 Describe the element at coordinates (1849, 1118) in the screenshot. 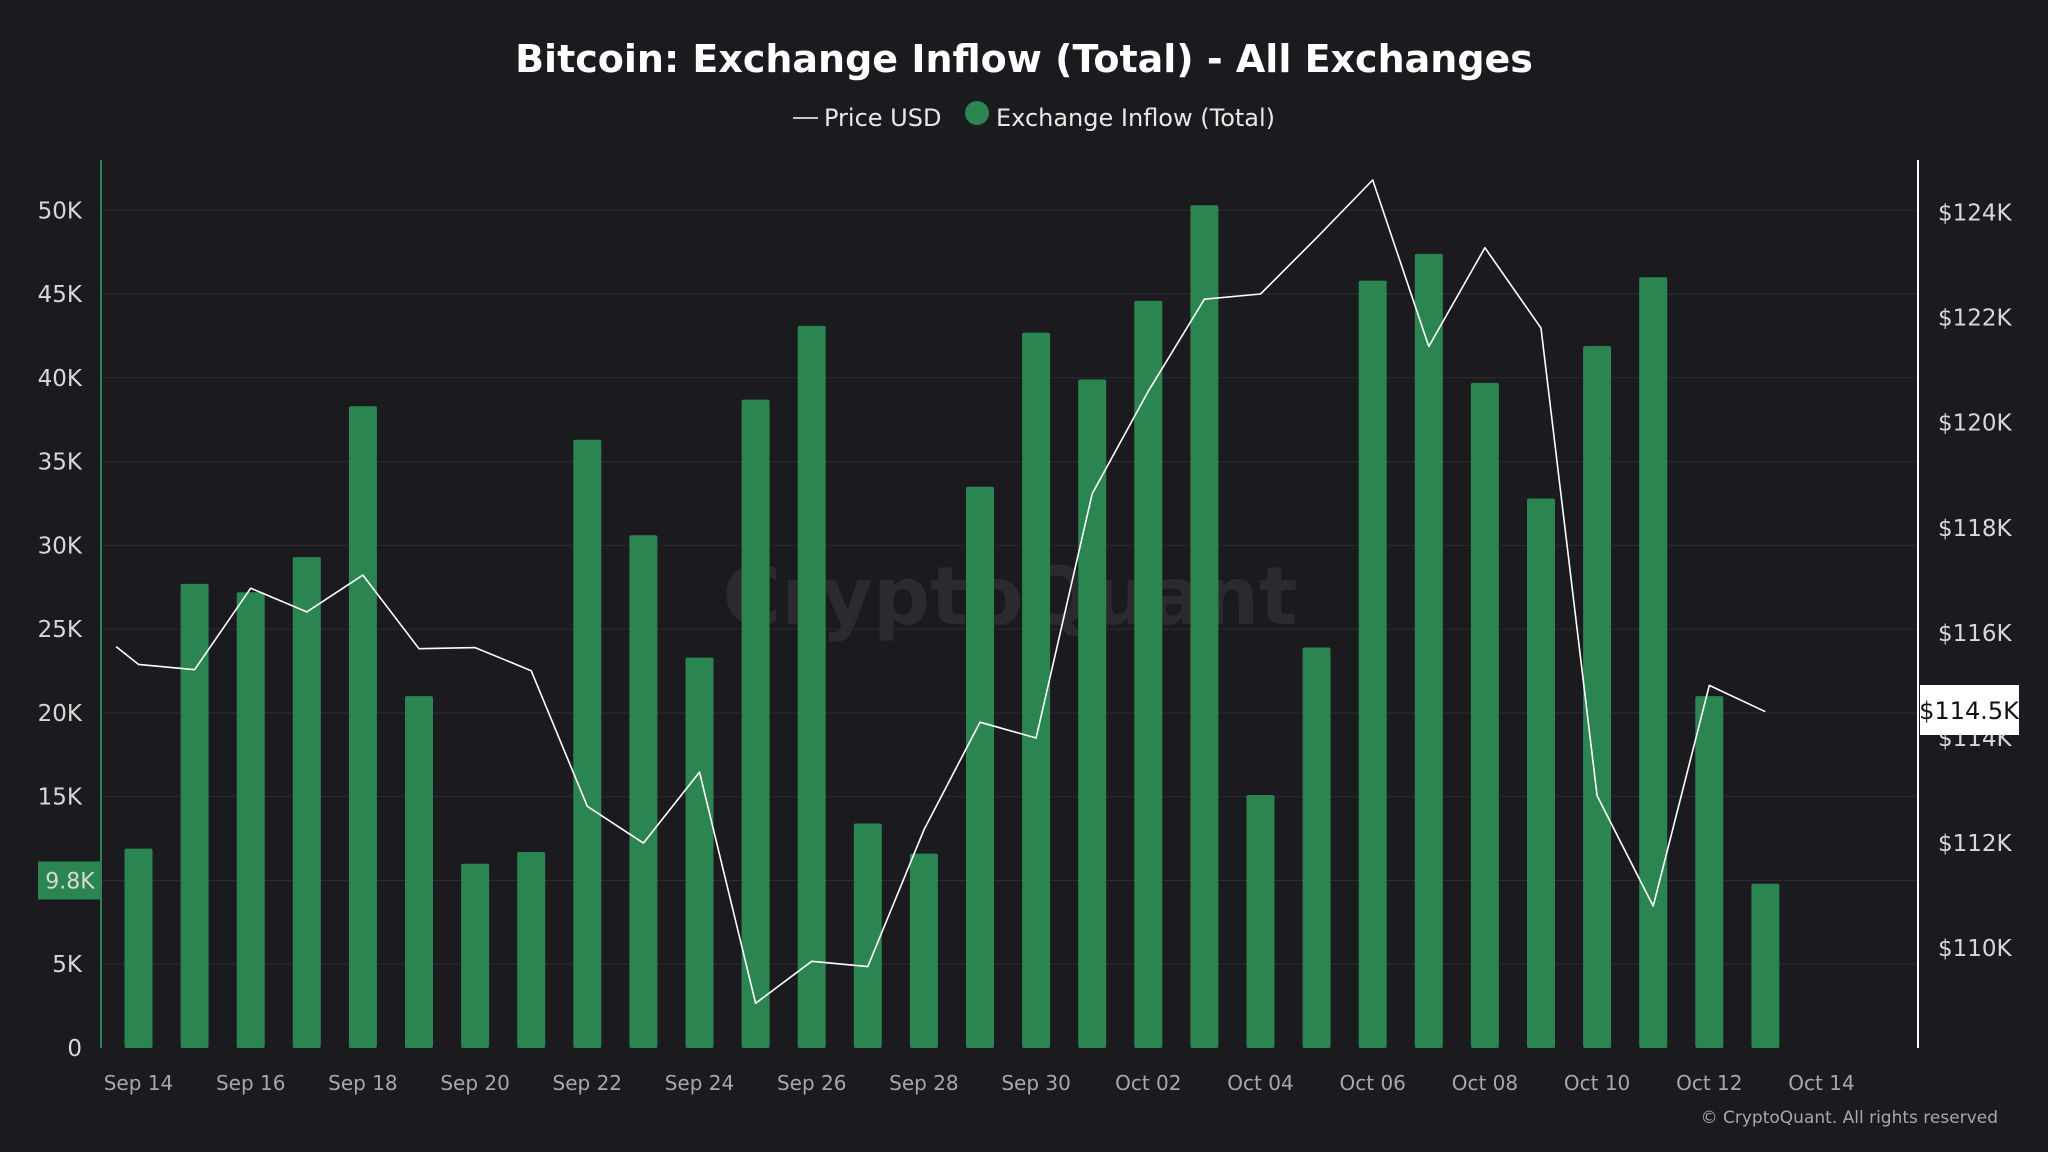

I see `copyright: © CryptoQuant. All rights reserved` at that location.